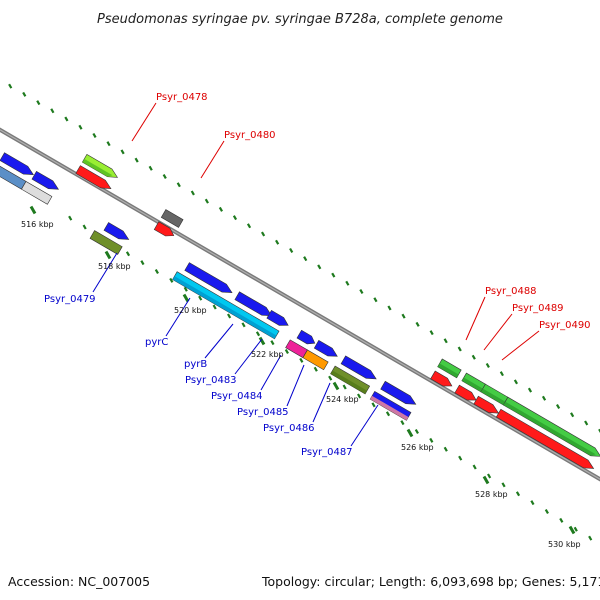 The width and height of the screenshot is (600, 600). I want to click on gene-psyr-0478-top, so click(100, 167).